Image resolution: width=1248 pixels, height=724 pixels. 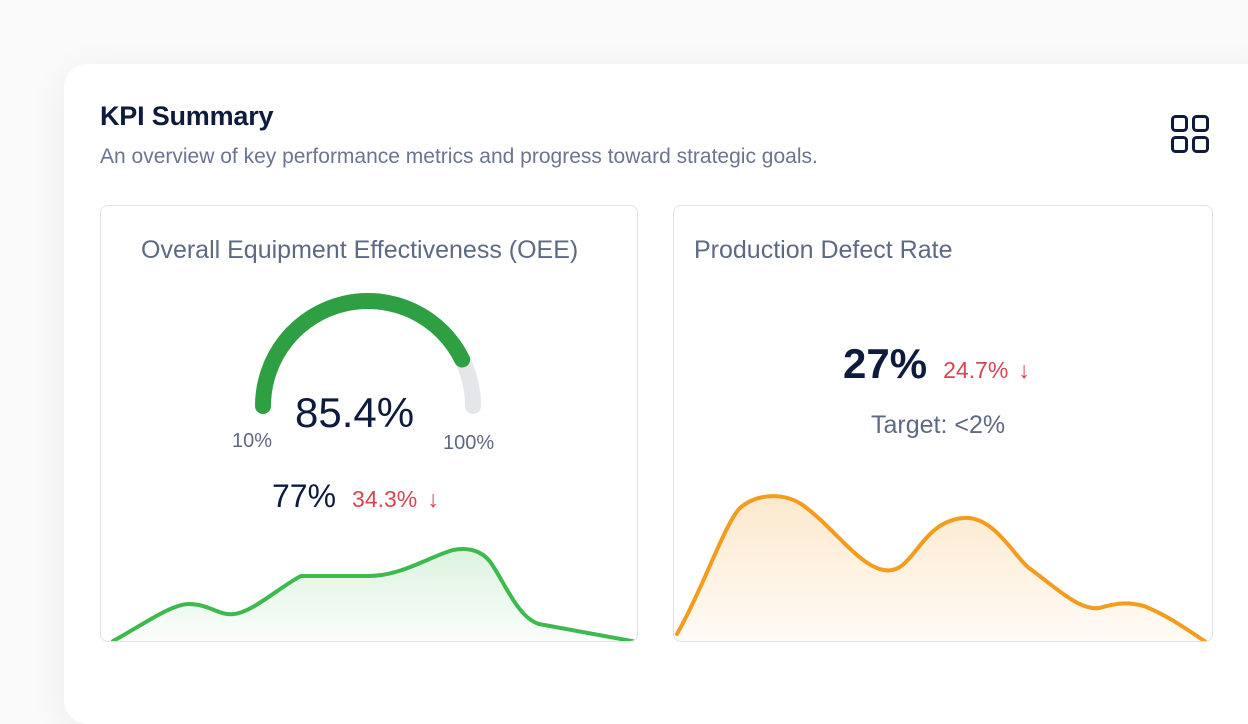 I want to click on gauge-fill, so click(x=363, y=353).